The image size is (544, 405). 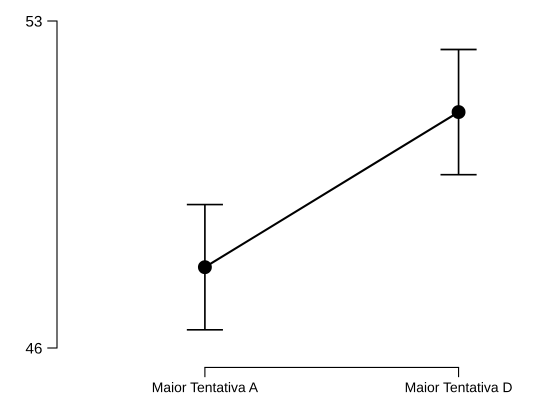 I want to click on y-tick-label: 46, so click(x=34, y=348).